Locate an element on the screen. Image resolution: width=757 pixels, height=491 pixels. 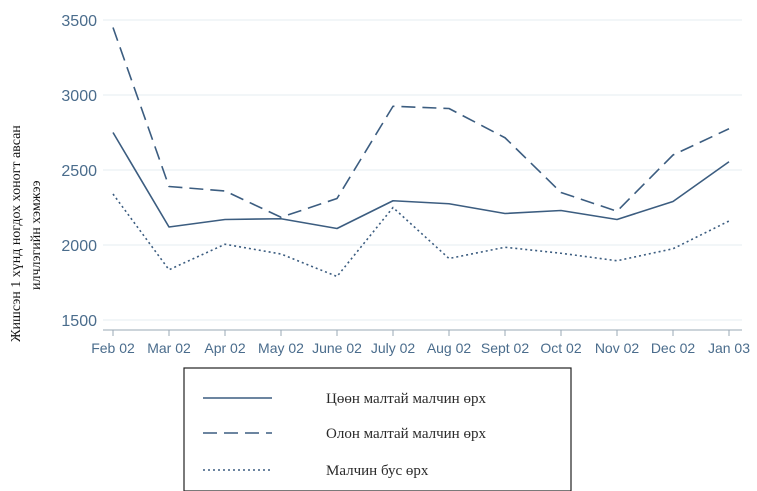
y-tick-label: 2500 is located at coordinates (79, 171).